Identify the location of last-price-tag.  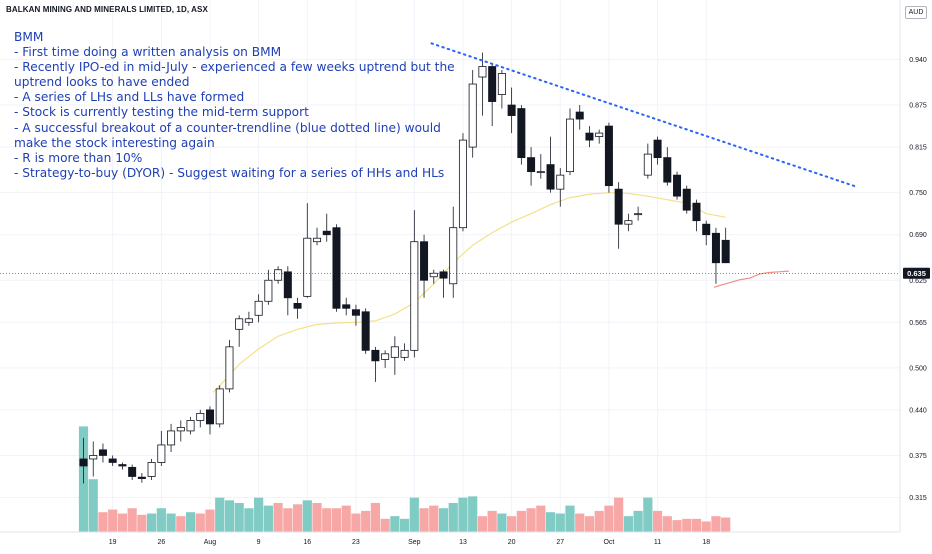
(916, 273).